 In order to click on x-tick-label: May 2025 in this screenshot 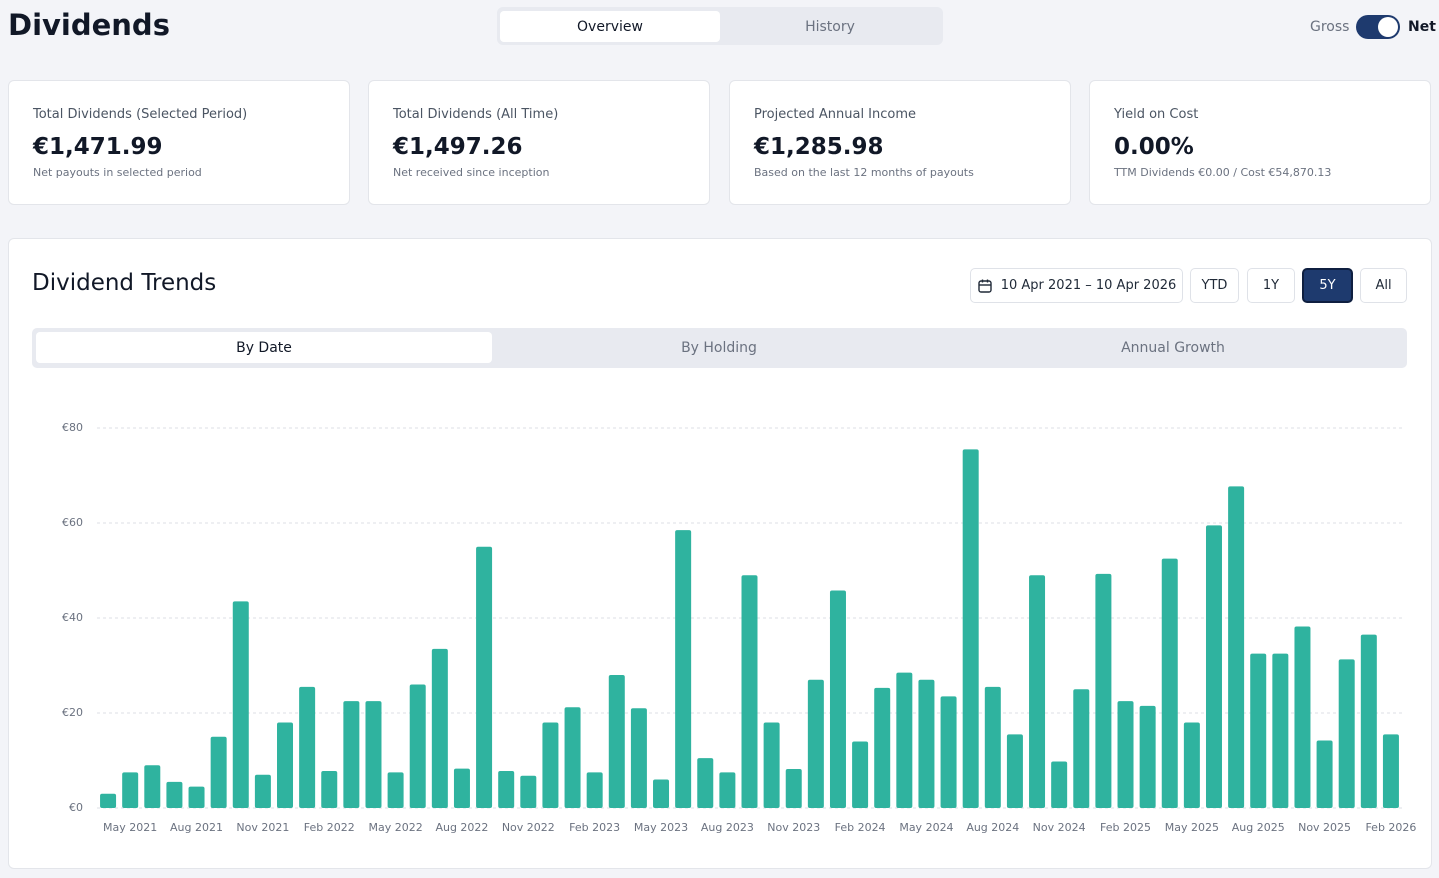, I will do `click(1192, 827)`.